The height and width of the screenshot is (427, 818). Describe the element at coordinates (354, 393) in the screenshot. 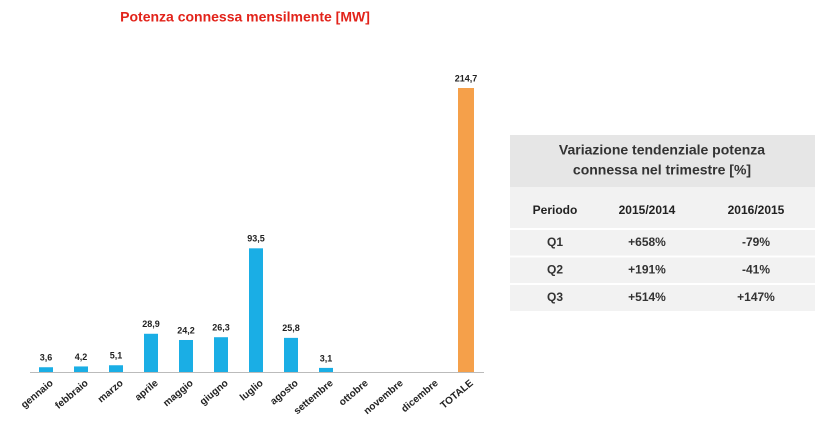

I see `x-tick-label: ottobre` at that location.